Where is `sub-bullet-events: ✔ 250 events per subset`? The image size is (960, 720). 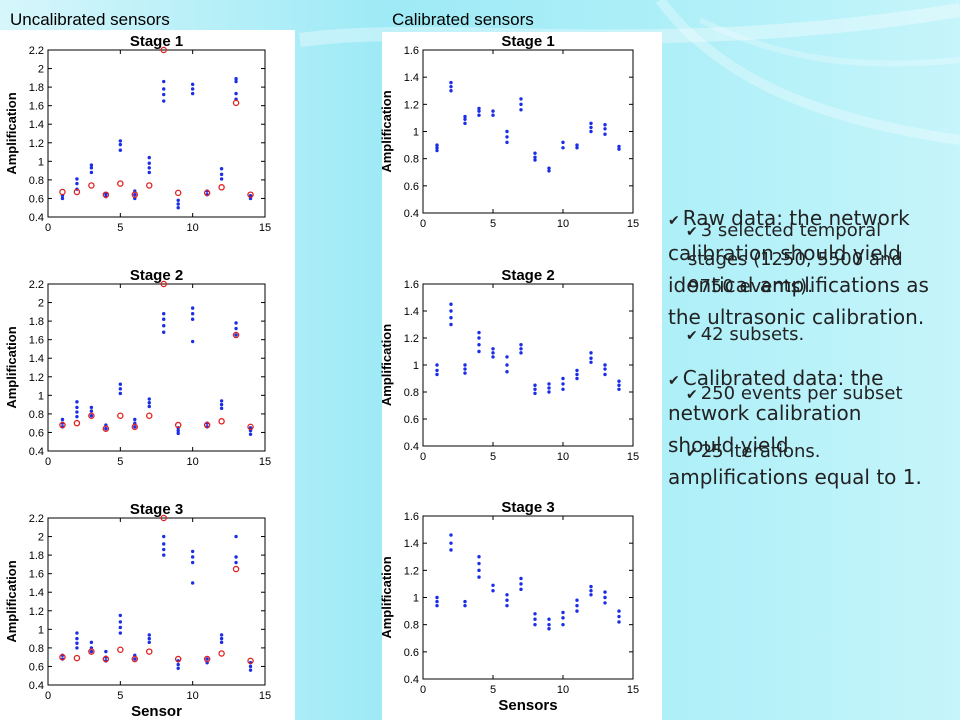
sub-bullet-events: ✔ 250 events per subset is located at coordinates (794, 393).